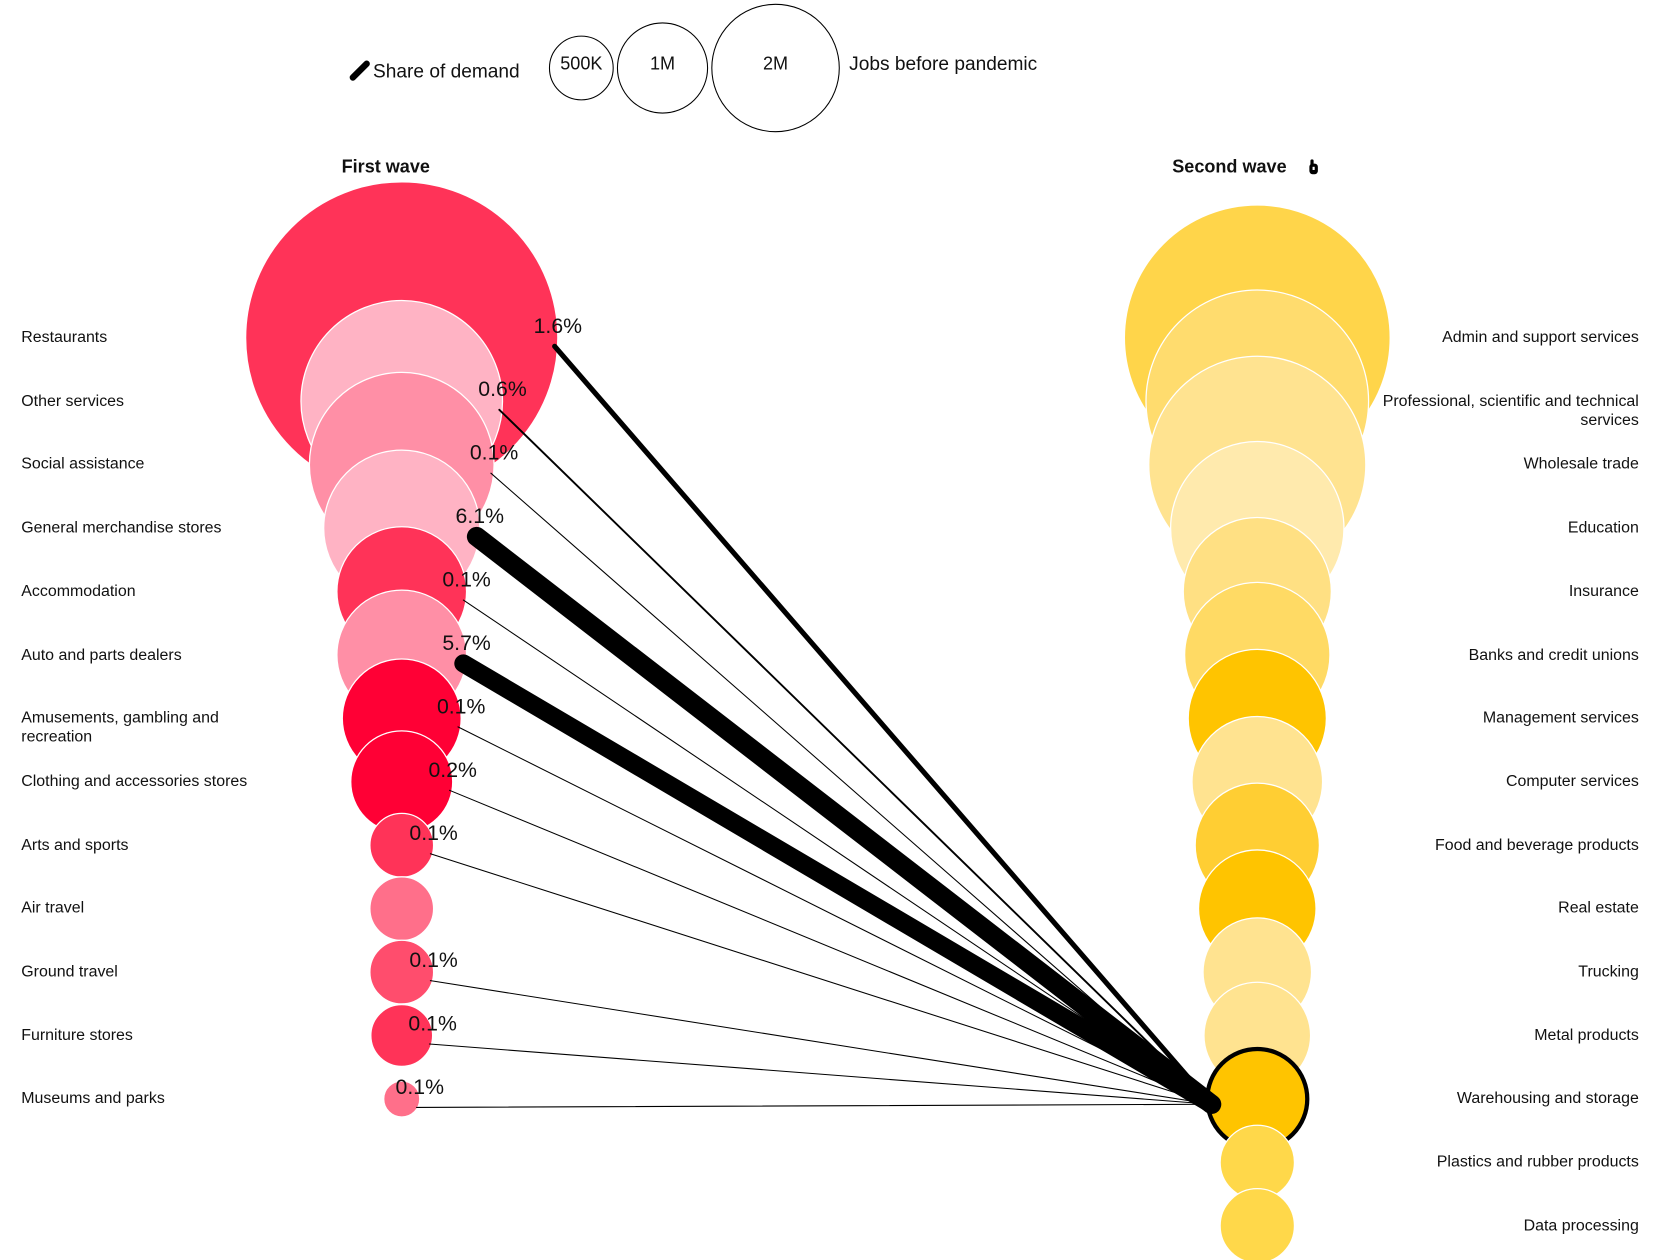  Describe the element at coordinates (1257, 1224) in the screenshot. I see `second-wave-bubble` at that location.